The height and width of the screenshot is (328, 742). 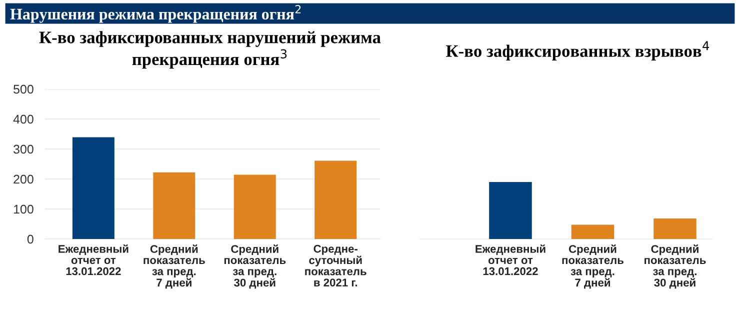 I want to click on x-tick-label: Средне- суточный показатель в 2021 г., so click(x=335, y=265).